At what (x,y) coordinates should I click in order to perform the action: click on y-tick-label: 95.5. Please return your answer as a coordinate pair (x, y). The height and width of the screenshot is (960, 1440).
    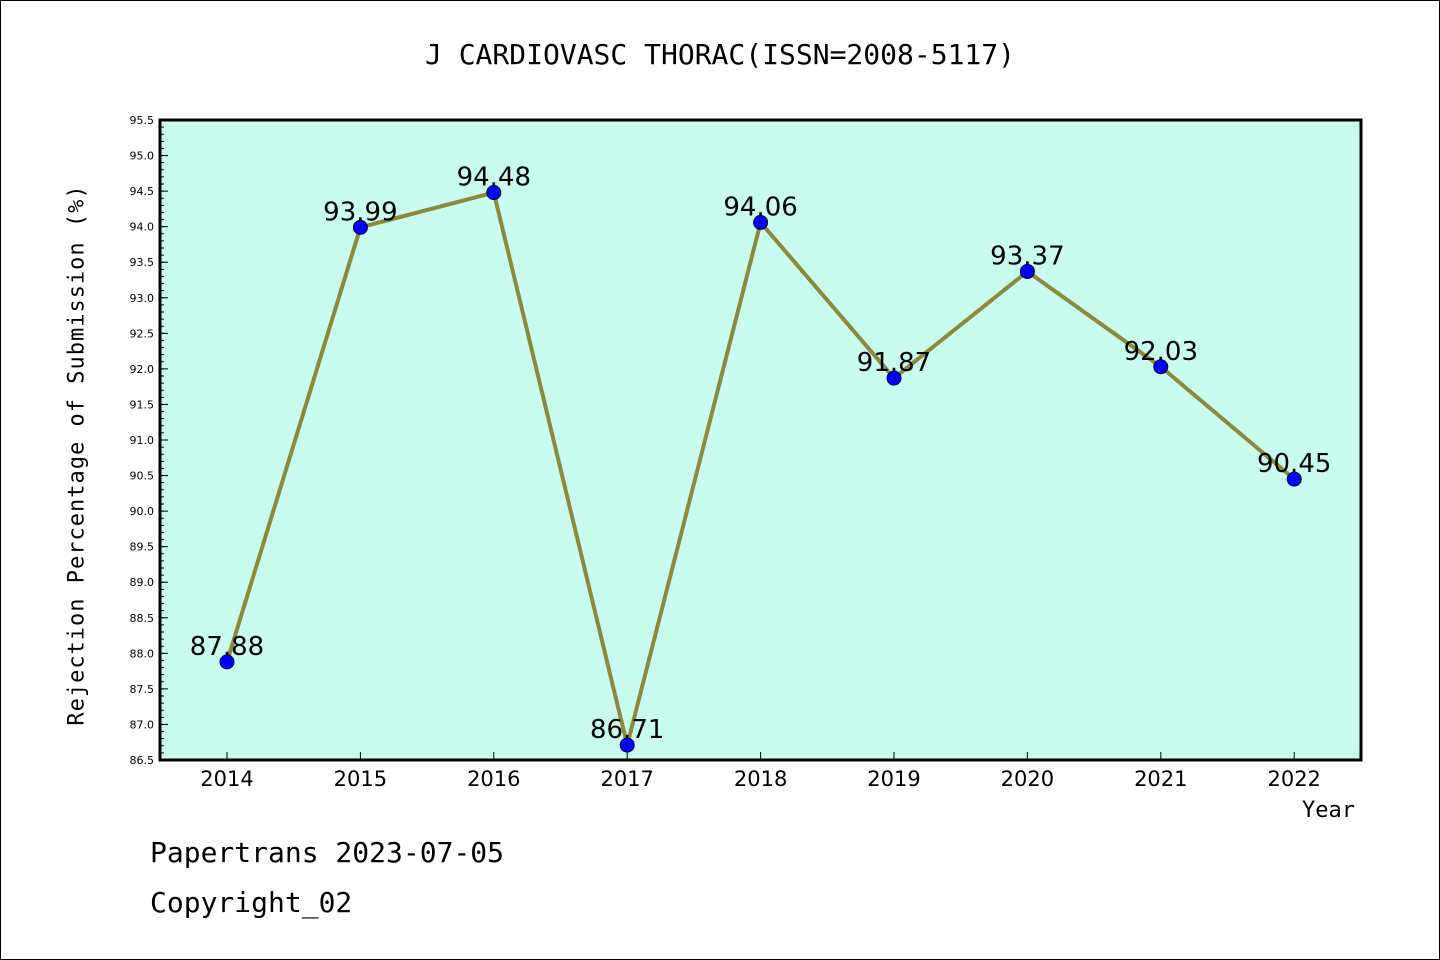
    Looking at the image, I should click on (142, 120).